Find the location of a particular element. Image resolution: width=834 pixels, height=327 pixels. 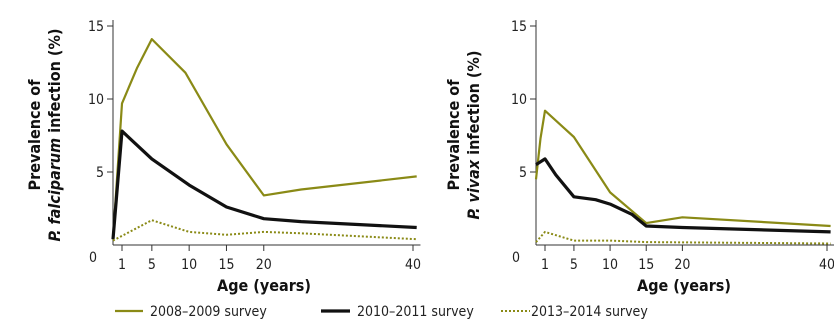

y-axis-title: Prevalence ofP. falciparum infection (%) is located at coordinates (44, 135).